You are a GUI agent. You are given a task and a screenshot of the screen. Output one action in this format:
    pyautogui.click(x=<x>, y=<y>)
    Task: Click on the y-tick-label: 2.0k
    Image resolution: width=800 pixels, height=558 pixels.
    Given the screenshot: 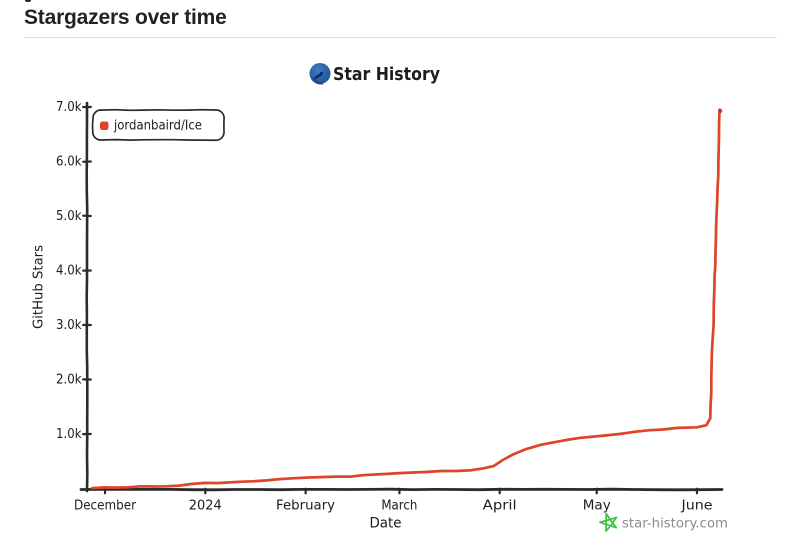 What is the action you would take?
    pyautogui.click(x=69, y=380)
    